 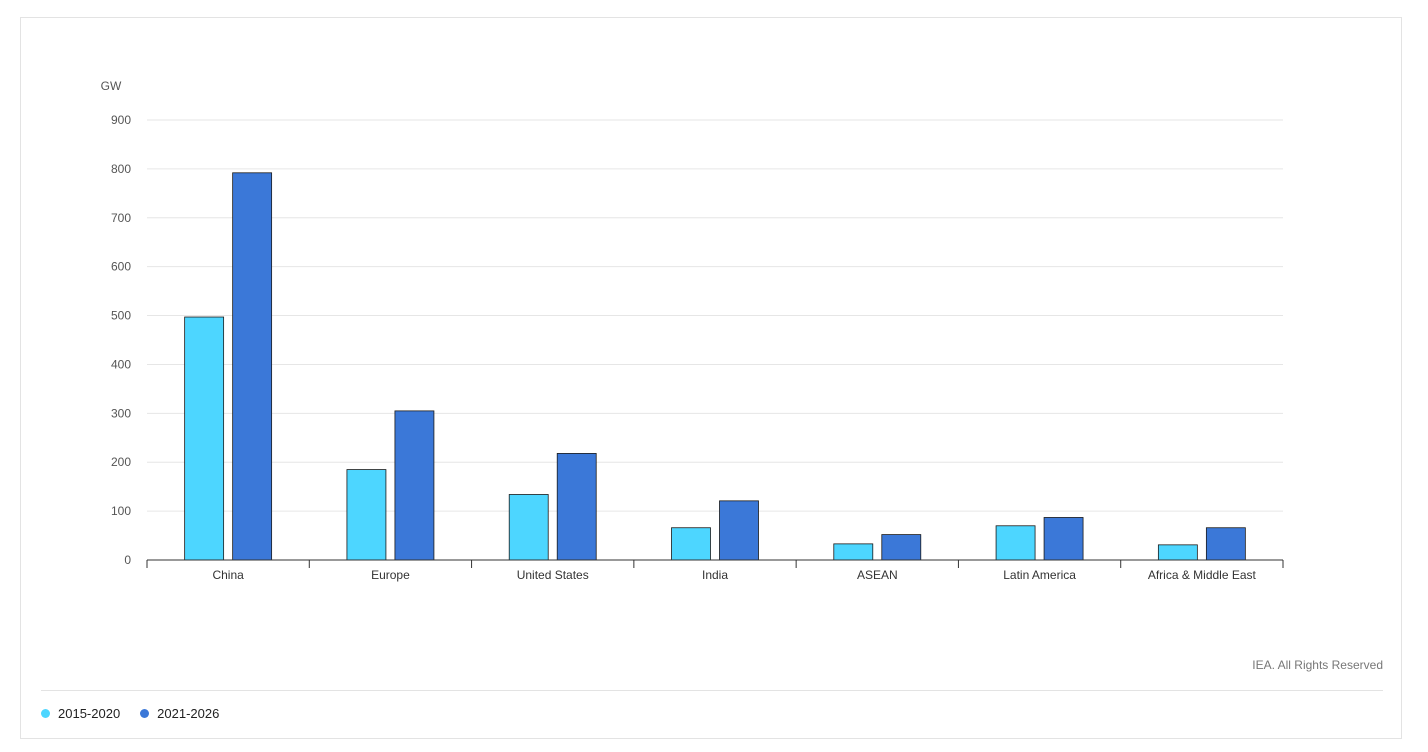 I want to click on bar-2021-2026-india, so click(x=739, y=530).